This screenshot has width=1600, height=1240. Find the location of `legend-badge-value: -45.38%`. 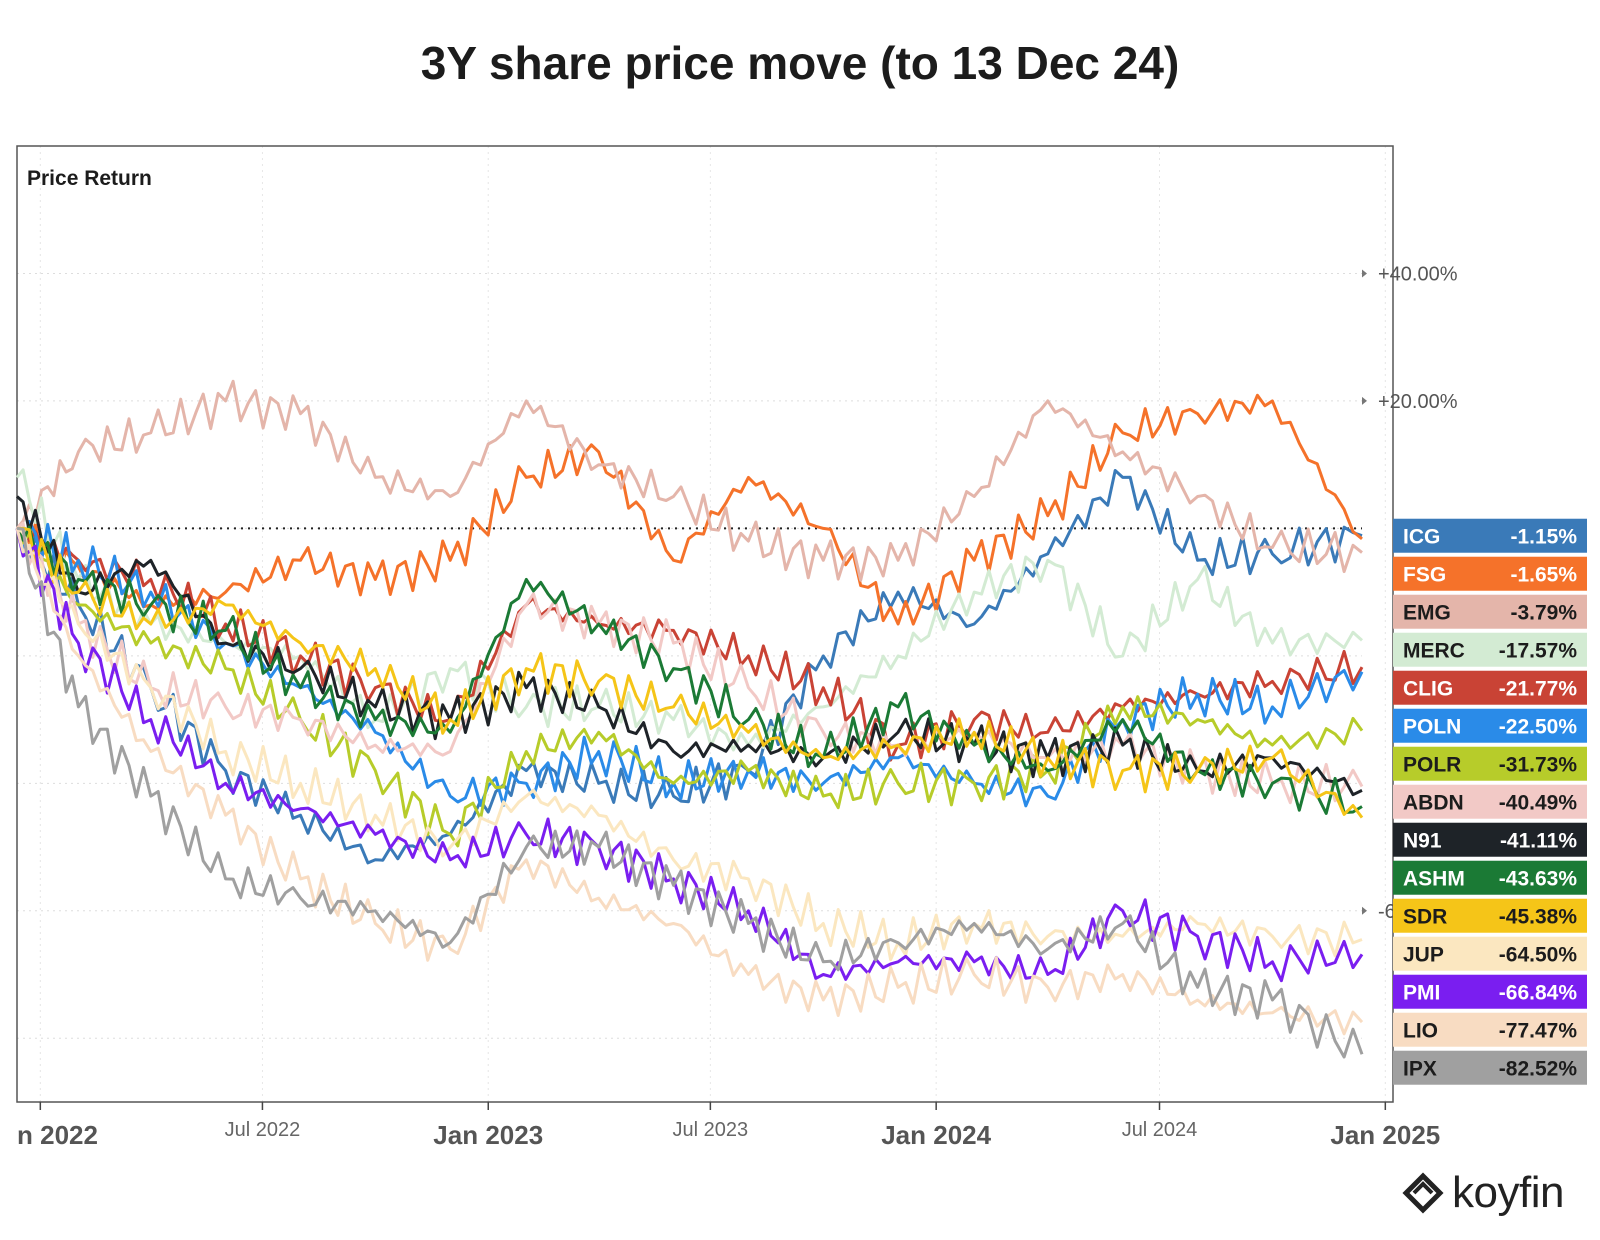

legend-badge-value: -45.38% is located at coordinates (1538, 917).